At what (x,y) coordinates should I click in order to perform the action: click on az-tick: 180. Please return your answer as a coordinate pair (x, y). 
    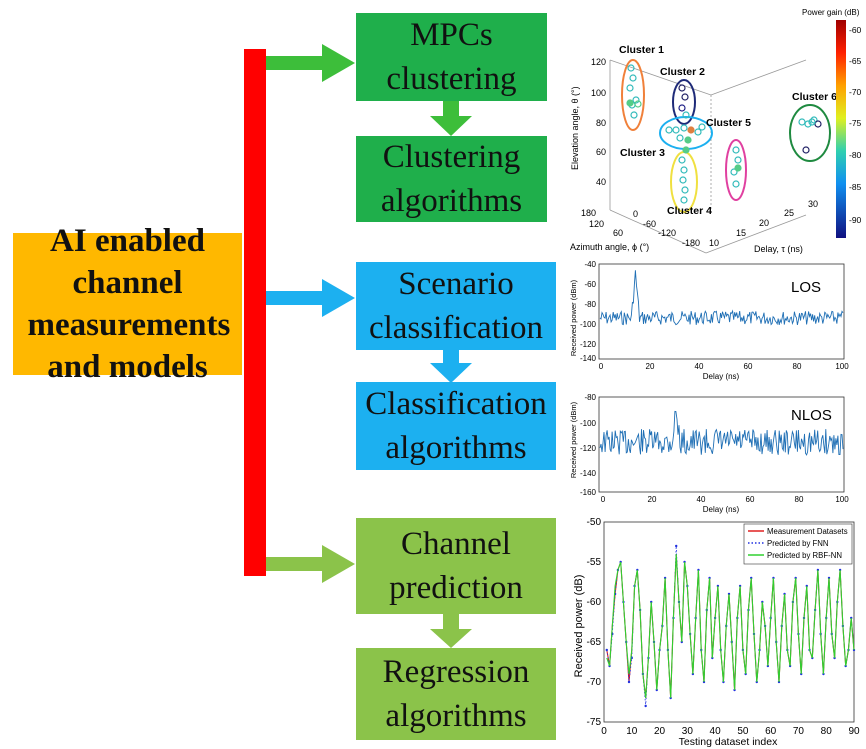
    Looking at the image, I should click on (588, 213).